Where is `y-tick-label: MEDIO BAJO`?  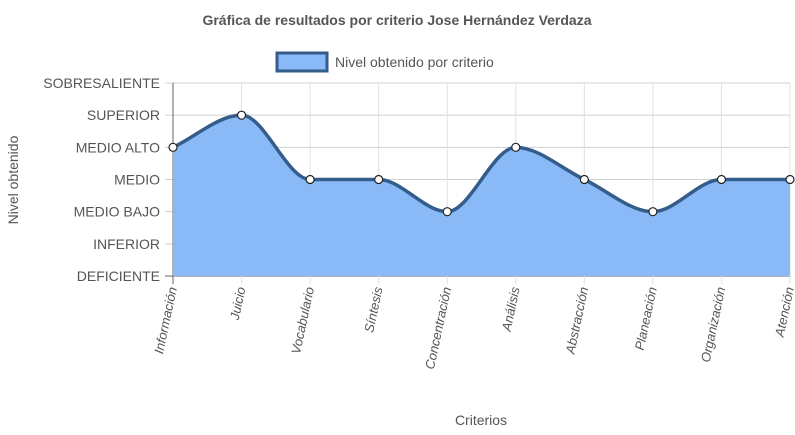 y-tick-label: MEDIO BAJO is located at coordinates (117, 212).